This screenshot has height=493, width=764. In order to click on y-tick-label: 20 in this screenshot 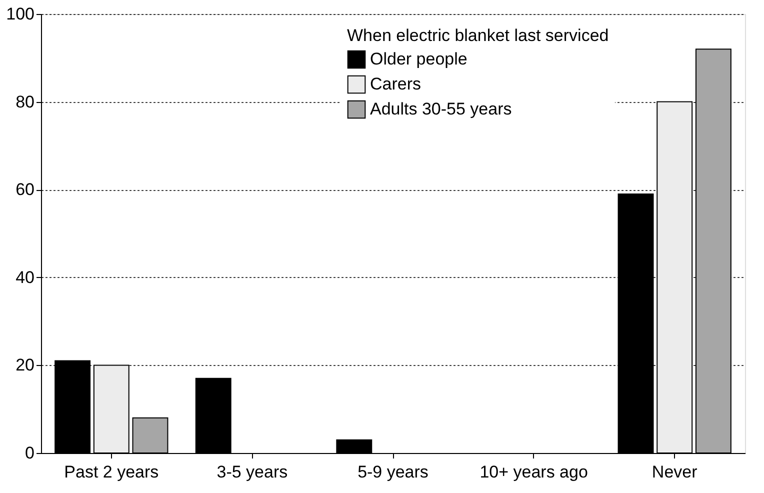, I will do `click(25, 365)`.